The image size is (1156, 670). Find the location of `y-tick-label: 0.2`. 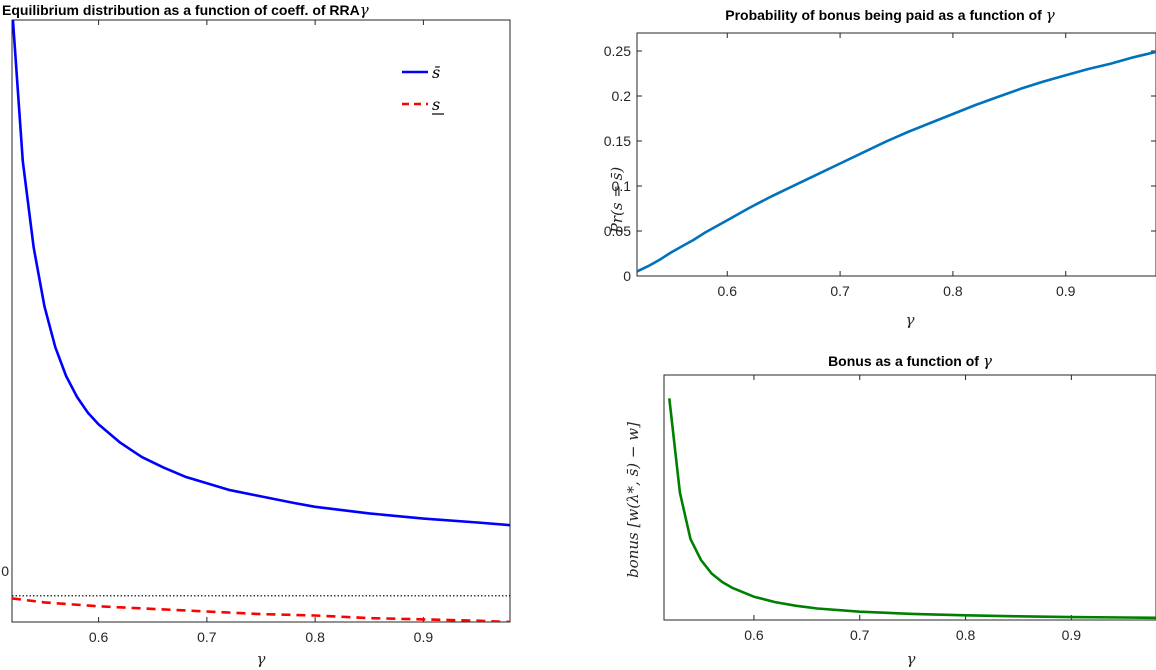

y-tick-label: 0.2 is located at coordinates (622, 96).